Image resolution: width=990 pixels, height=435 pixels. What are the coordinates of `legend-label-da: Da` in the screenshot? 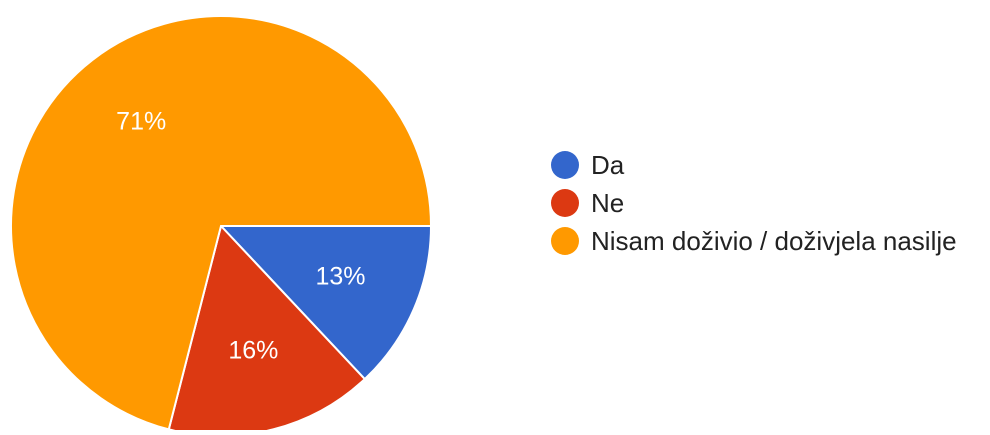 It's located at (608, 164).